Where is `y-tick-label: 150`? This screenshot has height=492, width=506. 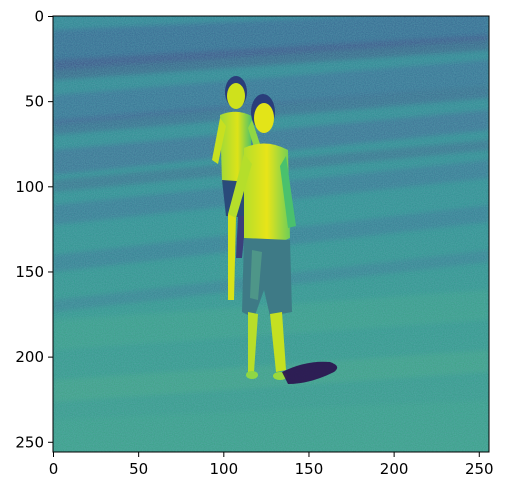 y-tick-label: 150 is located at coordinates (29, 272).